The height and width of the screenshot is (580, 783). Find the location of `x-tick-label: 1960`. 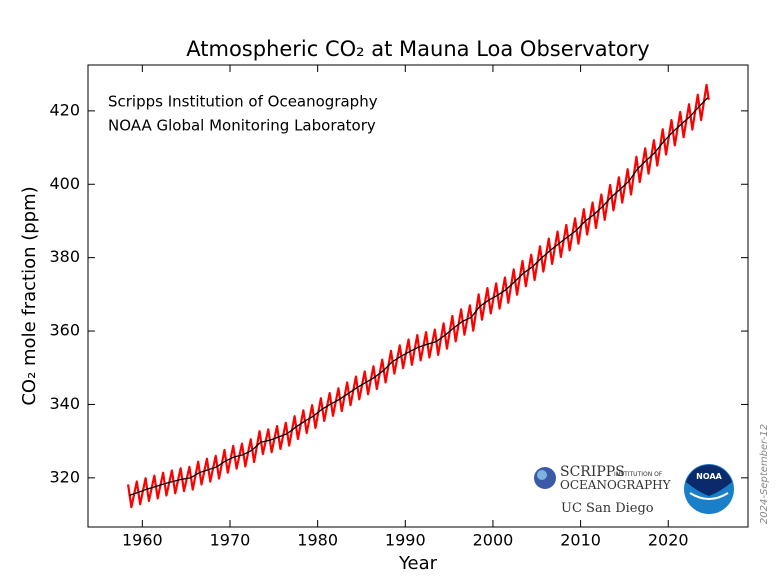

x-tick-label: 1960 is located at coordinates (142, 540).